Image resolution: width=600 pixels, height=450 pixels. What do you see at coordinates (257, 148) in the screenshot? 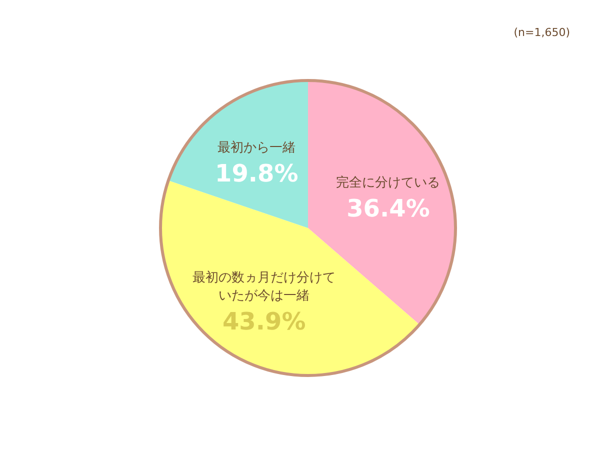
I see `slice-label: 最初から一緒` at bounding box center [257, 148].